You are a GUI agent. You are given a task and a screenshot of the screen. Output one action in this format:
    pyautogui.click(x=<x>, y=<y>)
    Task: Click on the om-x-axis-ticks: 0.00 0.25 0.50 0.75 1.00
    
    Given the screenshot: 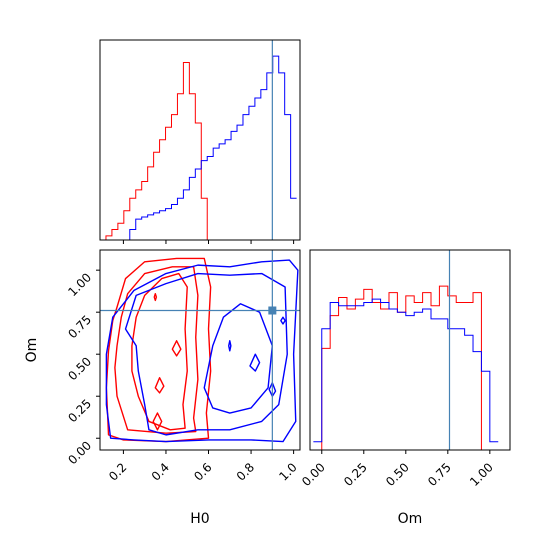 What is the action you would take?
    pyautogui.click(x=397, y=469)
    